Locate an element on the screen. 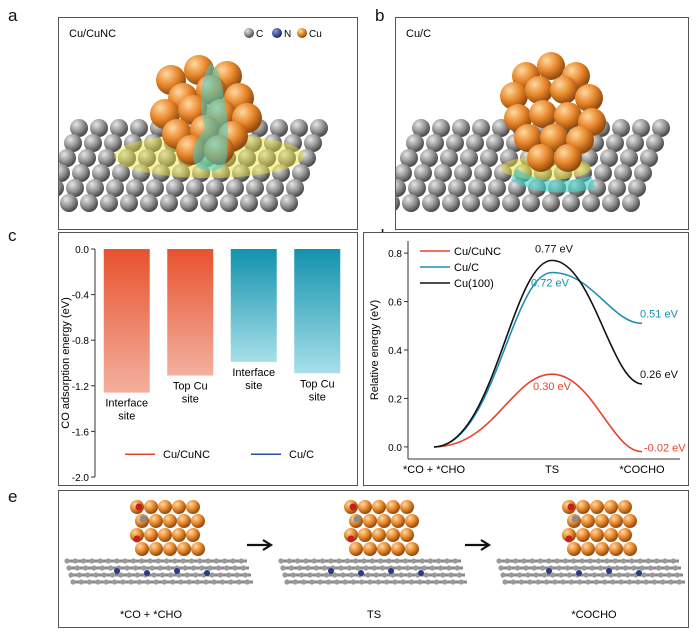 The width and height of the screenshot is (700, 637). chart-d-ytick-label: 0.0 is located at coordinates (395, 448).